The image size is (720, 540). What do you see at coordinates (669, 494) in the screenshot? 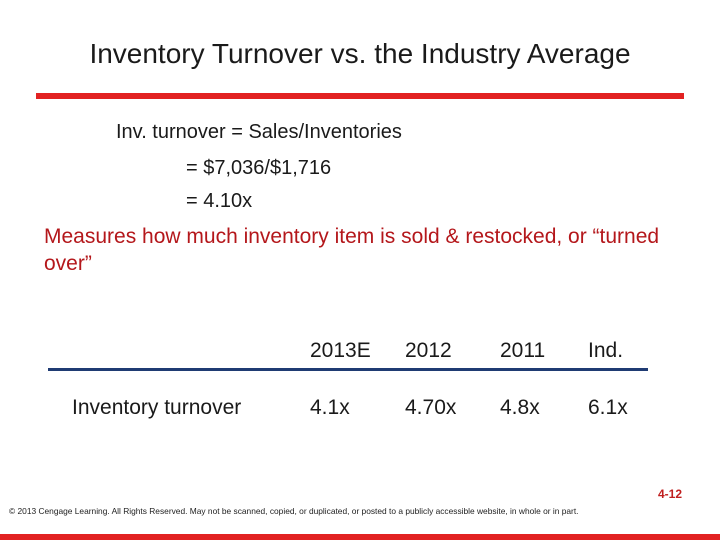
I see `page-number: 4-12` at bounding box center [669, 494].